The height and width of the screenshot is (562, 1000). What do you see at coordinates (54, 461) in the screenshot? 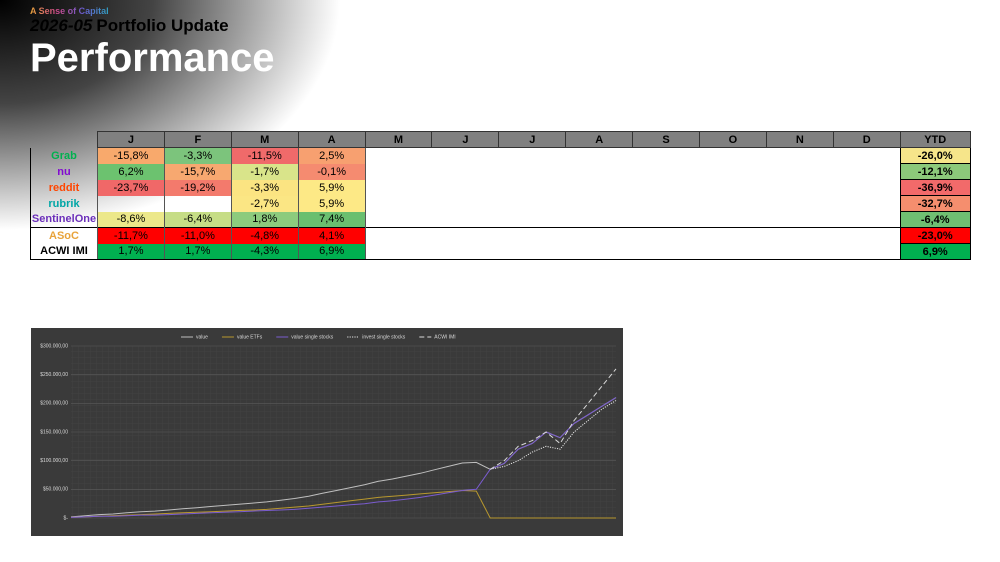
I see `y-tick-label: $100.000,00` at bounding box center [54, 461].